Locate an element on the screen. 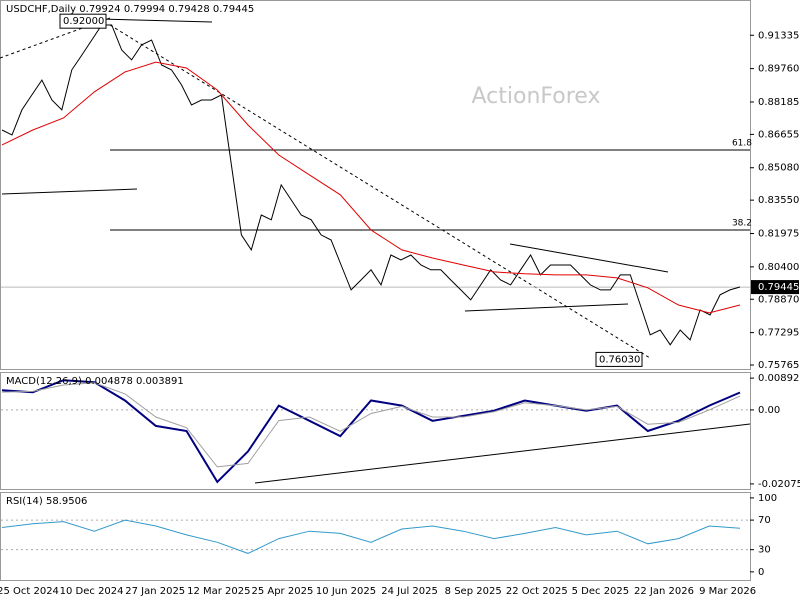 This screenshot has width=800, height=600. y-tick-label: 0.77295 is located at coordinates (778, 333).